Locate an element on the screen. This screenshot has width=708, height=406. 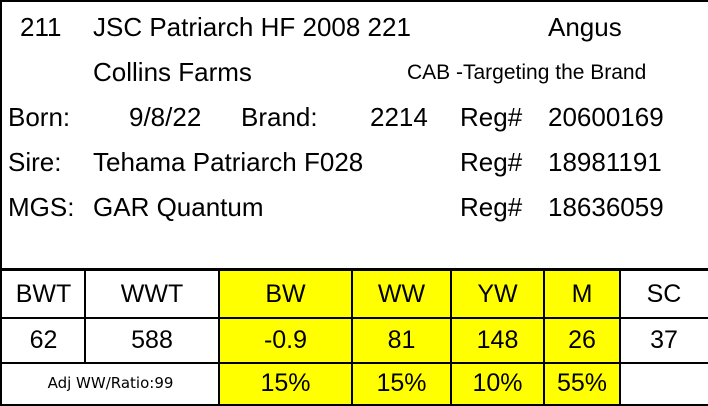
pct-yw: 10% is located at coordinates (497, 383).